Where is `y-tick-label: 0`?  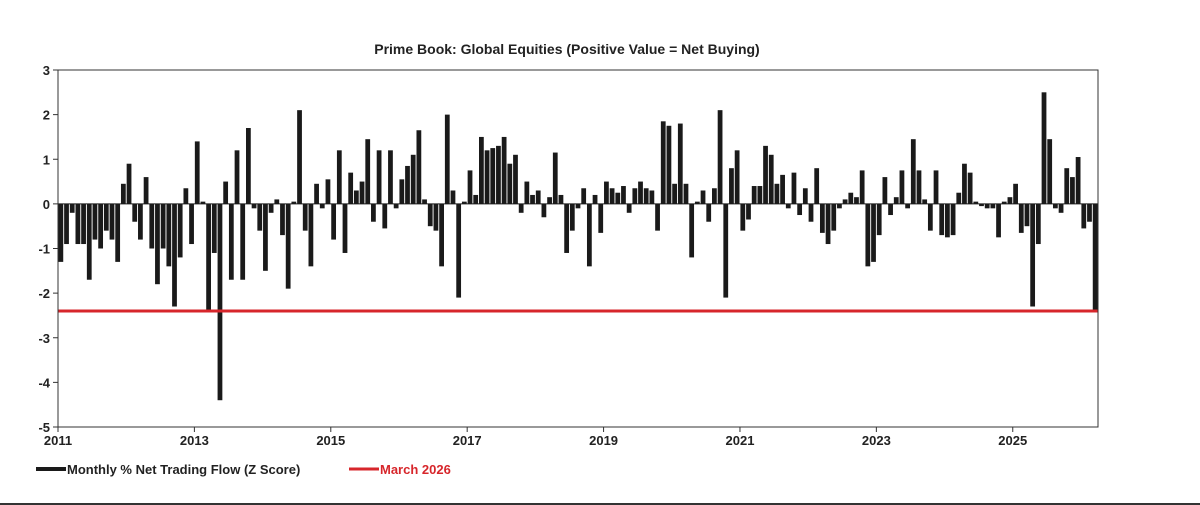
y-tick-label: 0 is located at coordinates (46, 204).